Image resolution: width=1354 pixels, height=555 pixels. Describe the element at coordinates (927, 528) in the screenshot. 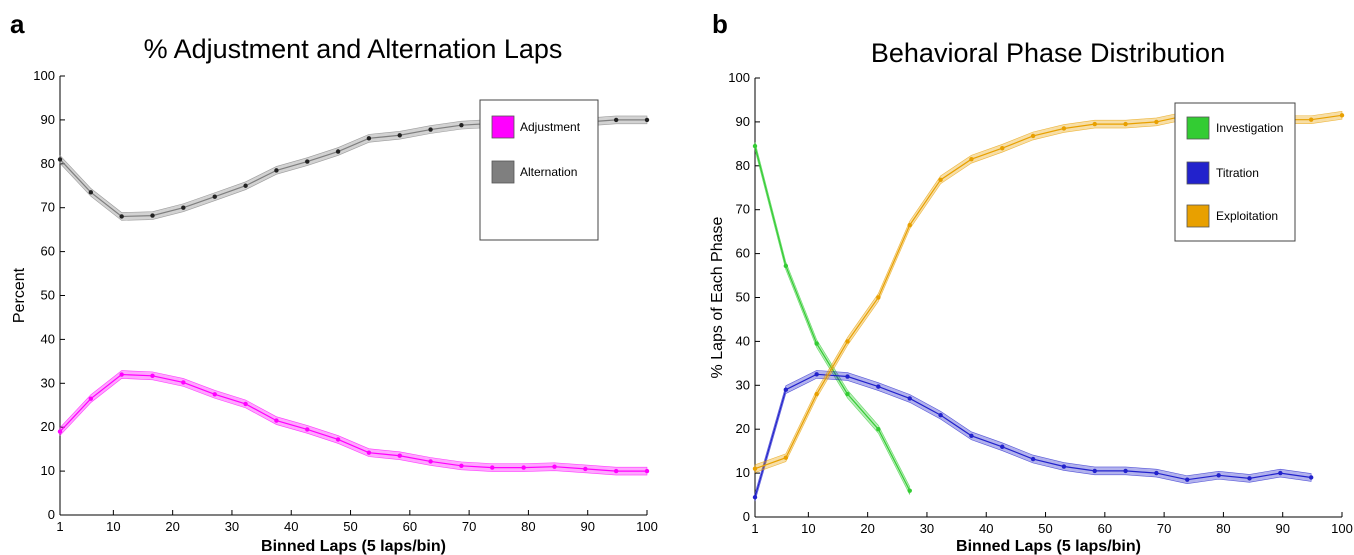

I see `x-tick-label: 30` at that location.